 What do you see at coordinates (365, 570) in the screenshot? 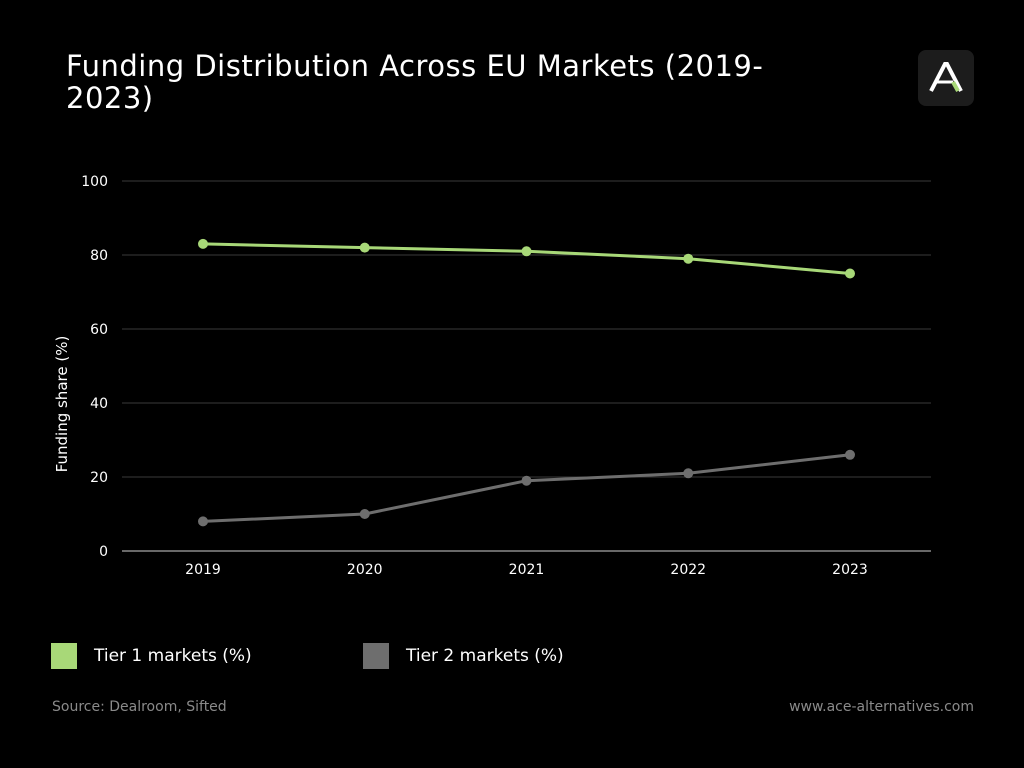
I see `x-tick-label: 2020` at bounding box center [365, 570].